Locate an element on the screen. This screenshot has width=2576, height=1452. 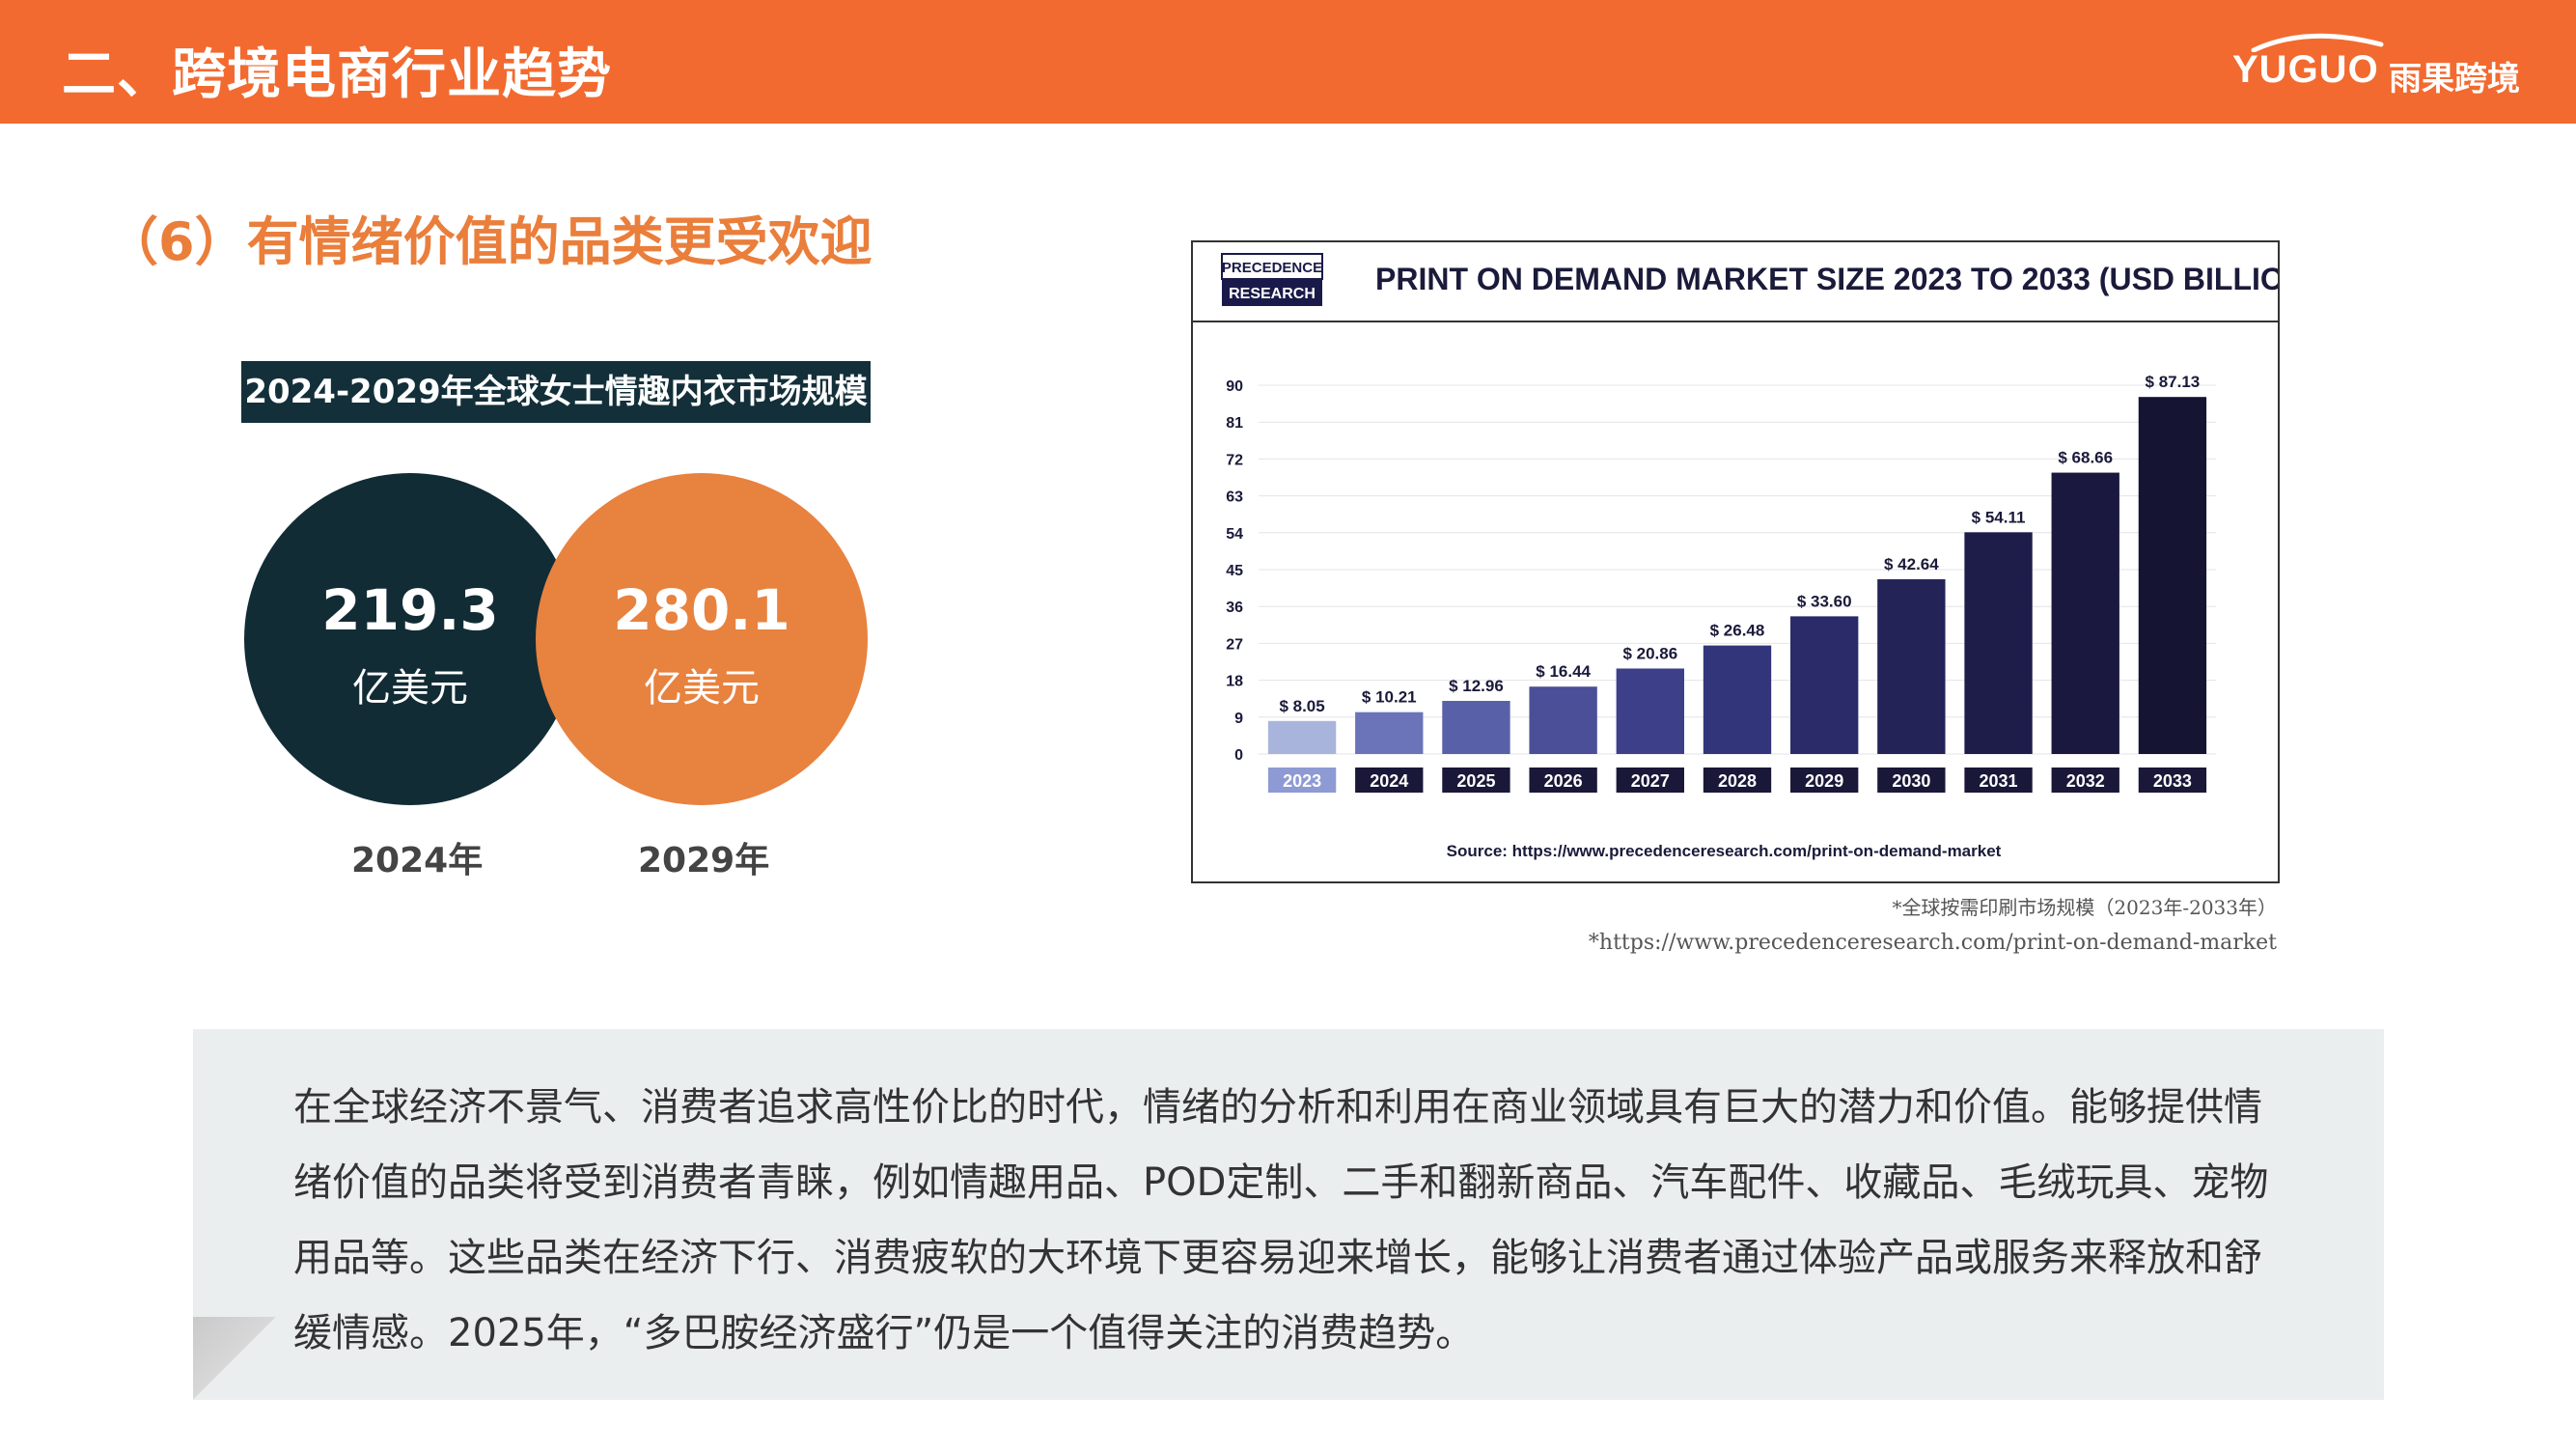
y-tick-label: 90 is located at coordinates (1234, 387).